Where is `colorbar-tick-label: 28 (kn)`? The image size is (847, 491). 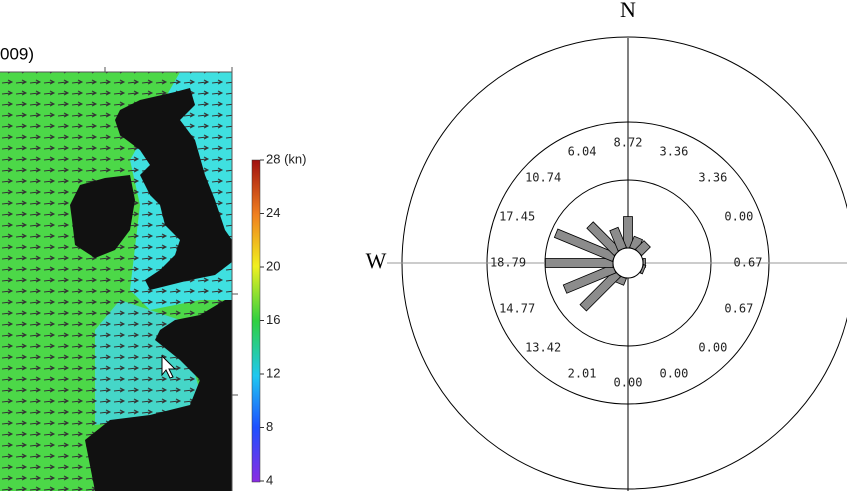 colorbar-tick-label: 28 (kn) is located at coordinates (286, 158).